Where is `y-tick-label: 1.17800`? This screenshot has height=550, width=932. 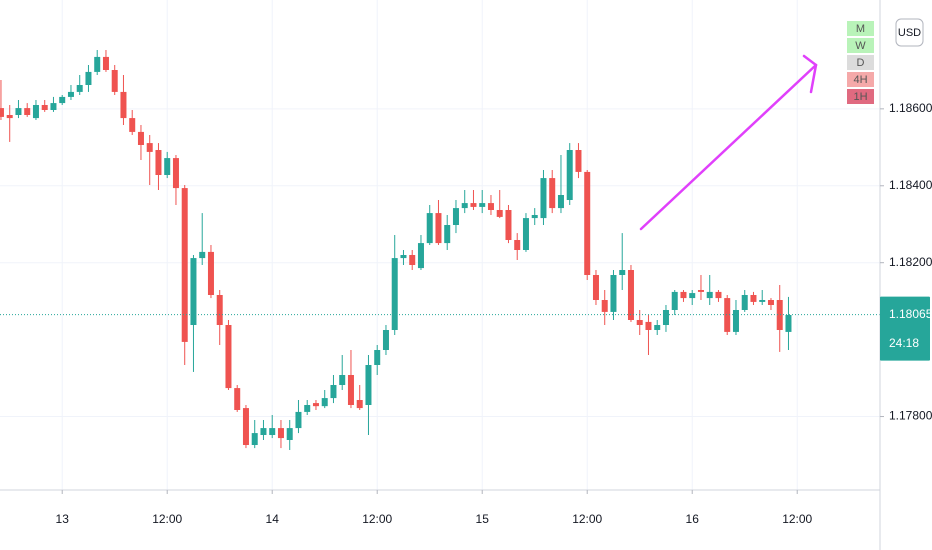
y-tick-label: 1.17800 is located at coordinates (910, 416).